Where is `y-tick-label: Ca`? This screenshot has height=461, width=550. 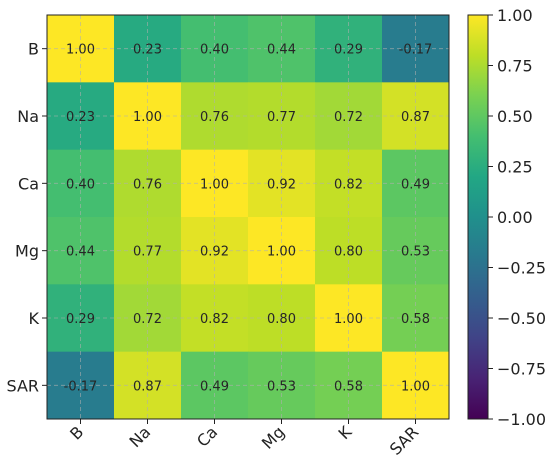 y-tick-label: Ca is located at coordinates (28, 183).